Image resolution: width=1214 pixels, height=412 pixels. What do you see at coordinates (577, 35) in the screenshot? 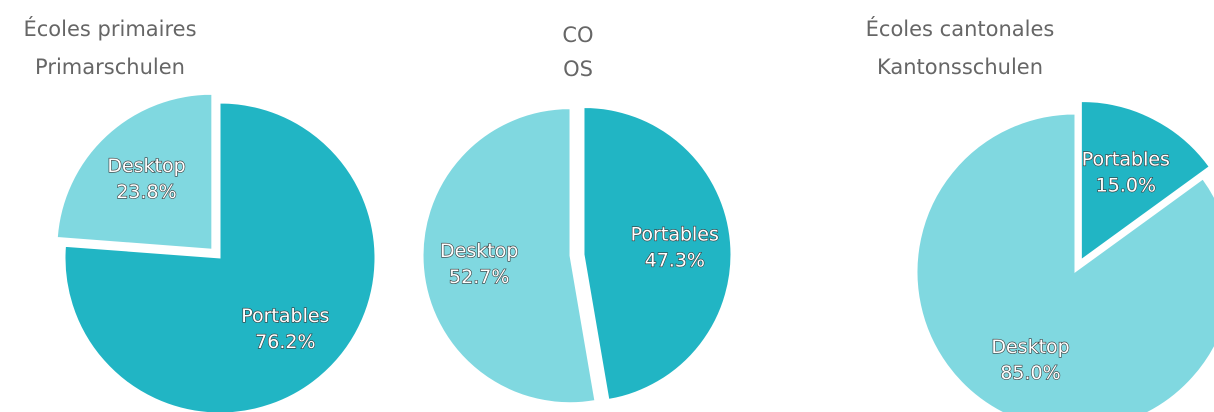
I see `chart-title: CO` at bounding box center [577, 35].